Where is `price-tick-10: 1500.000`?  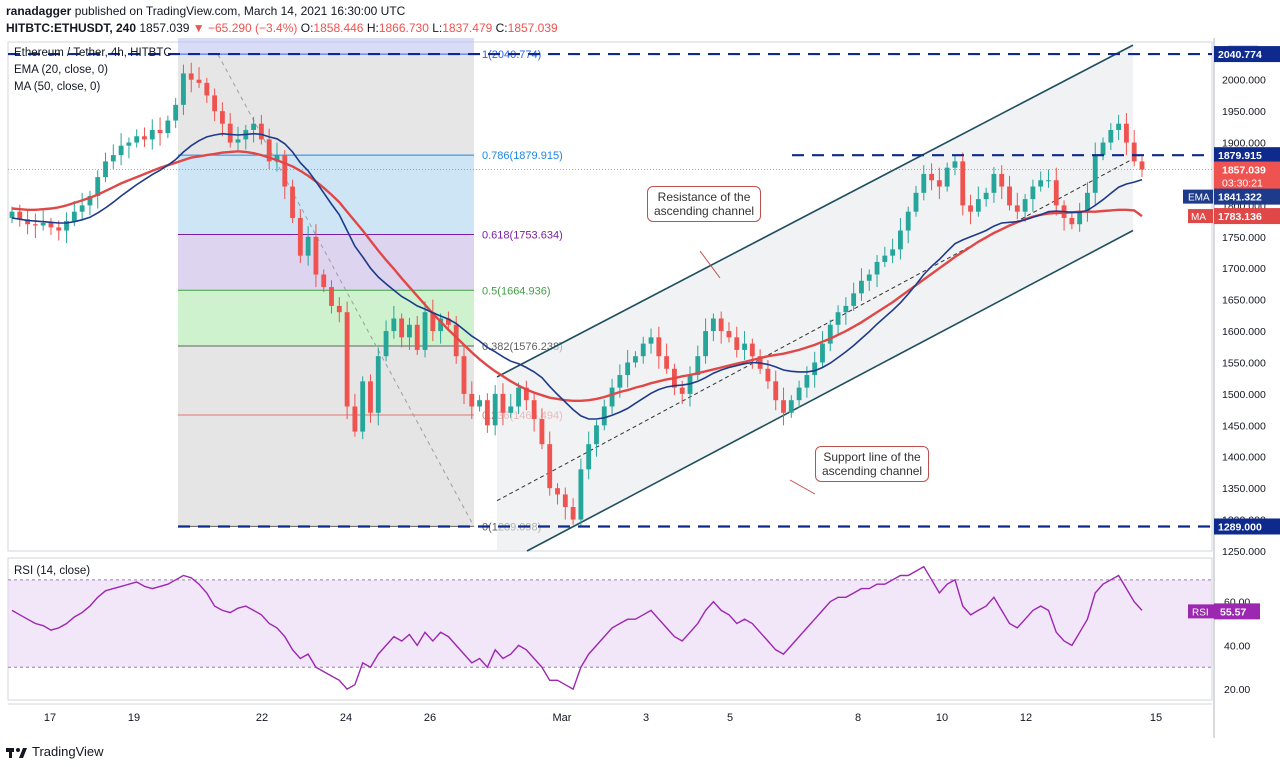 price-tick-10: 1500.000 is located at coordinates (1244, 395).